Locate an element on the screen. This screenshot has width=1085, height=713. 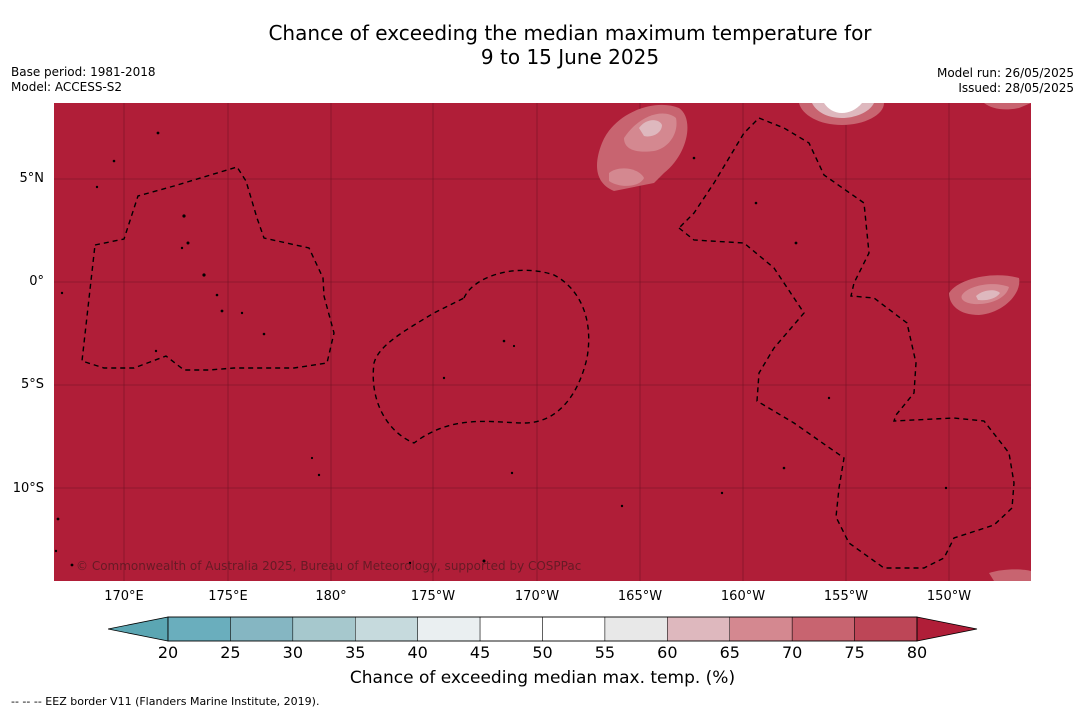
colorbar-outline is located at coordinates (542, 629).